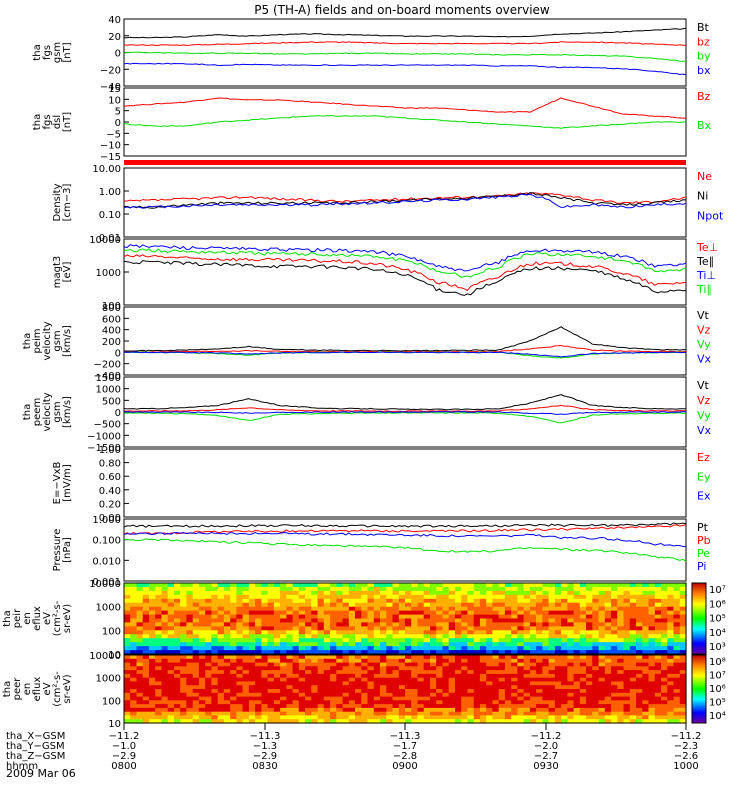  Describe the element at coordinates (703, 385) in the screenshot. I see `legend-Vt: Vt` at that location.